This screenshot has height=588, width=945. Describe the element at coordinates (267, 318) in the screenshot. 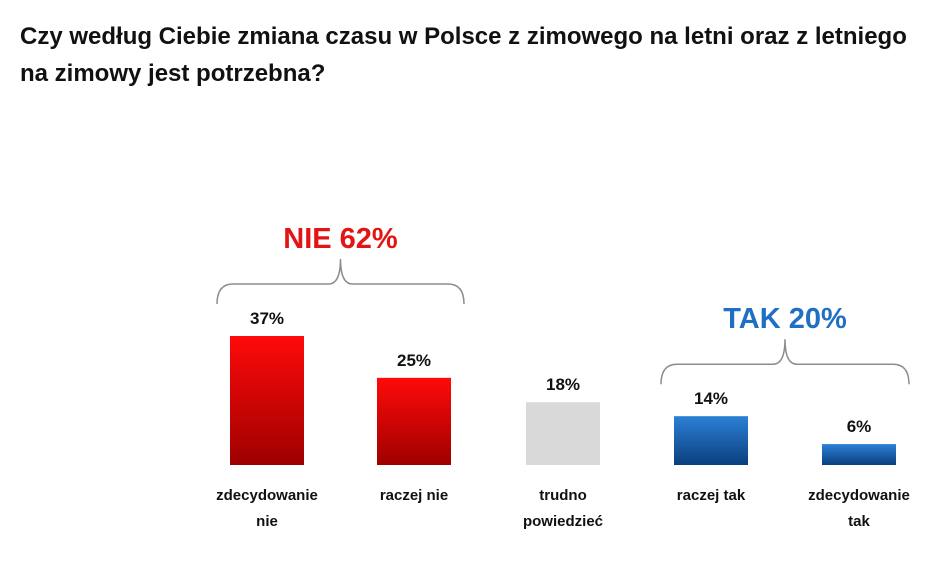

I see `value-label-0: 37%` at that location.